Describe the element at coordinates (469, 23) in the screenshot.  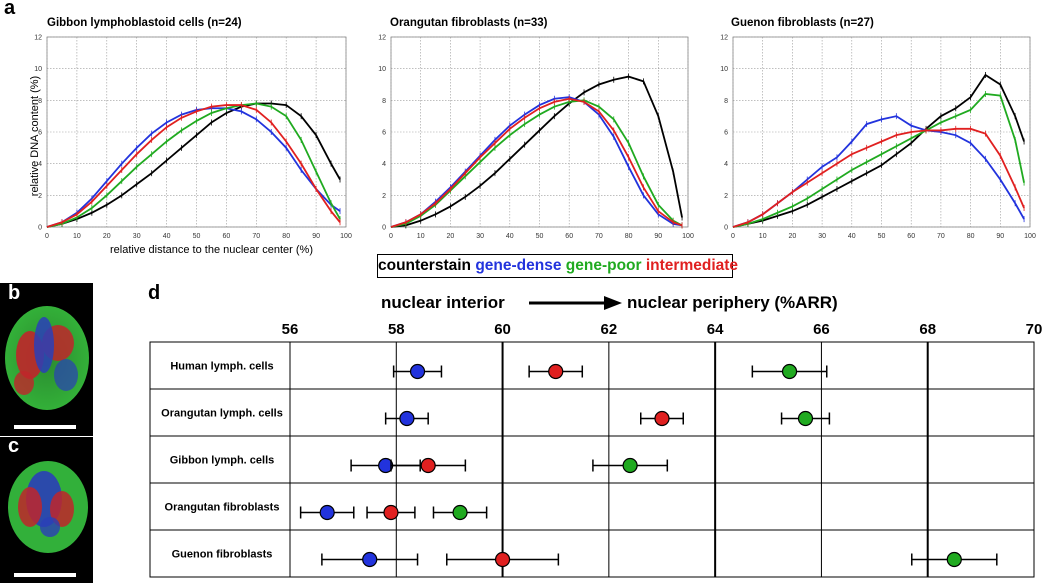
I see `chart-title: Orangutan fibroblasts (n=33)` at that location.